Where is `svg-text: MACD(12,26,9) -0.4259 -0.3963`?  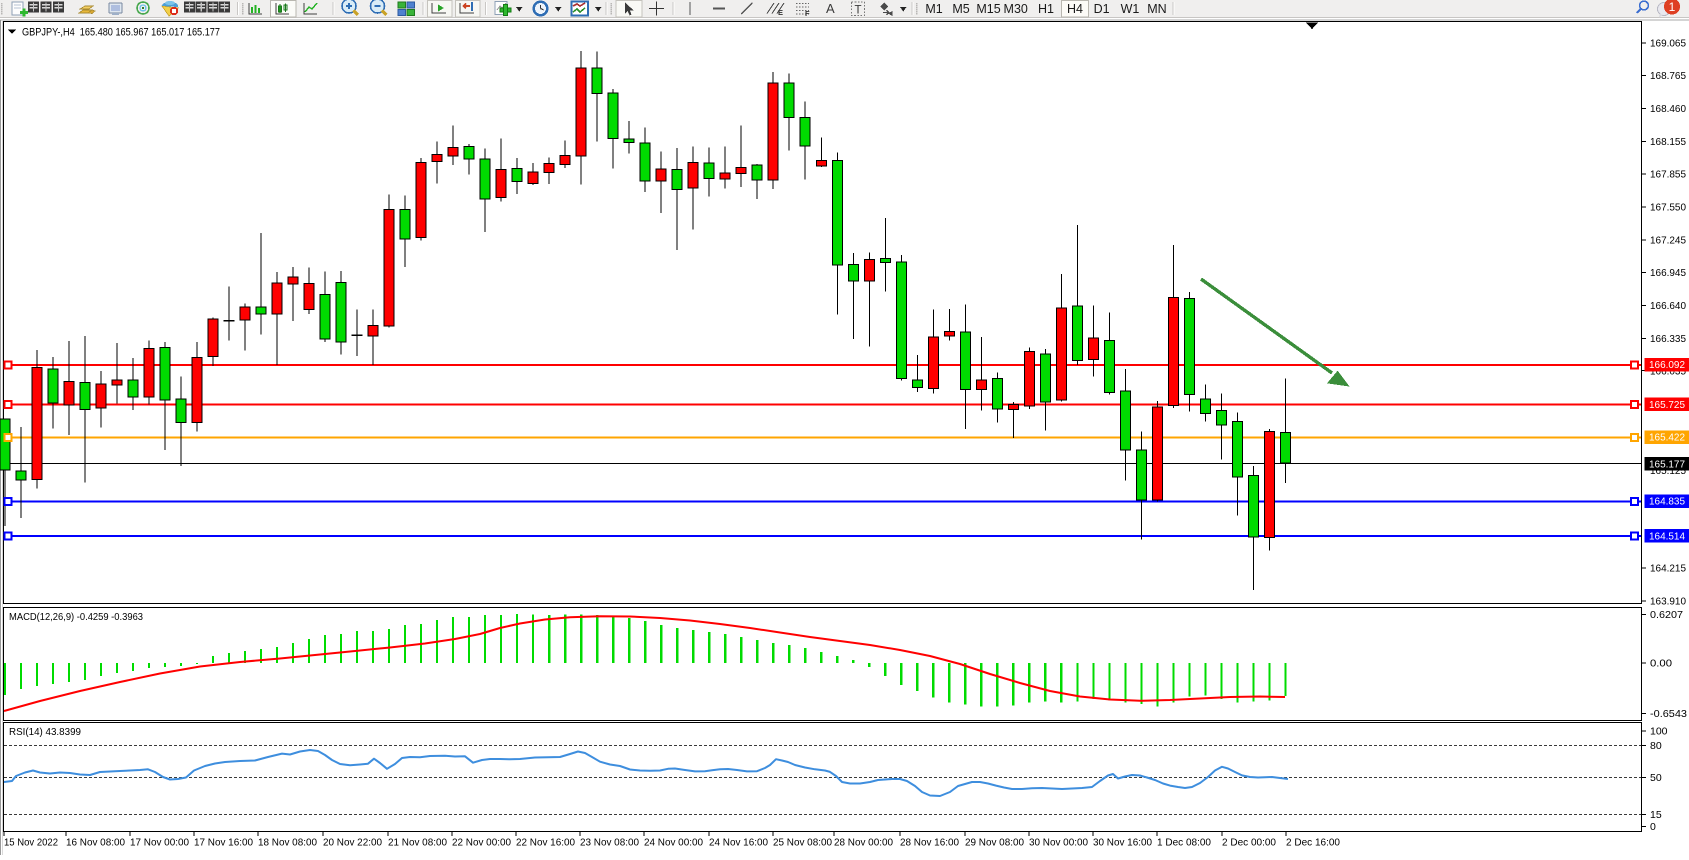
svg-text: MACD(12,26,9) -0.4259 -0.3963 is located at coordinates (76, 617).